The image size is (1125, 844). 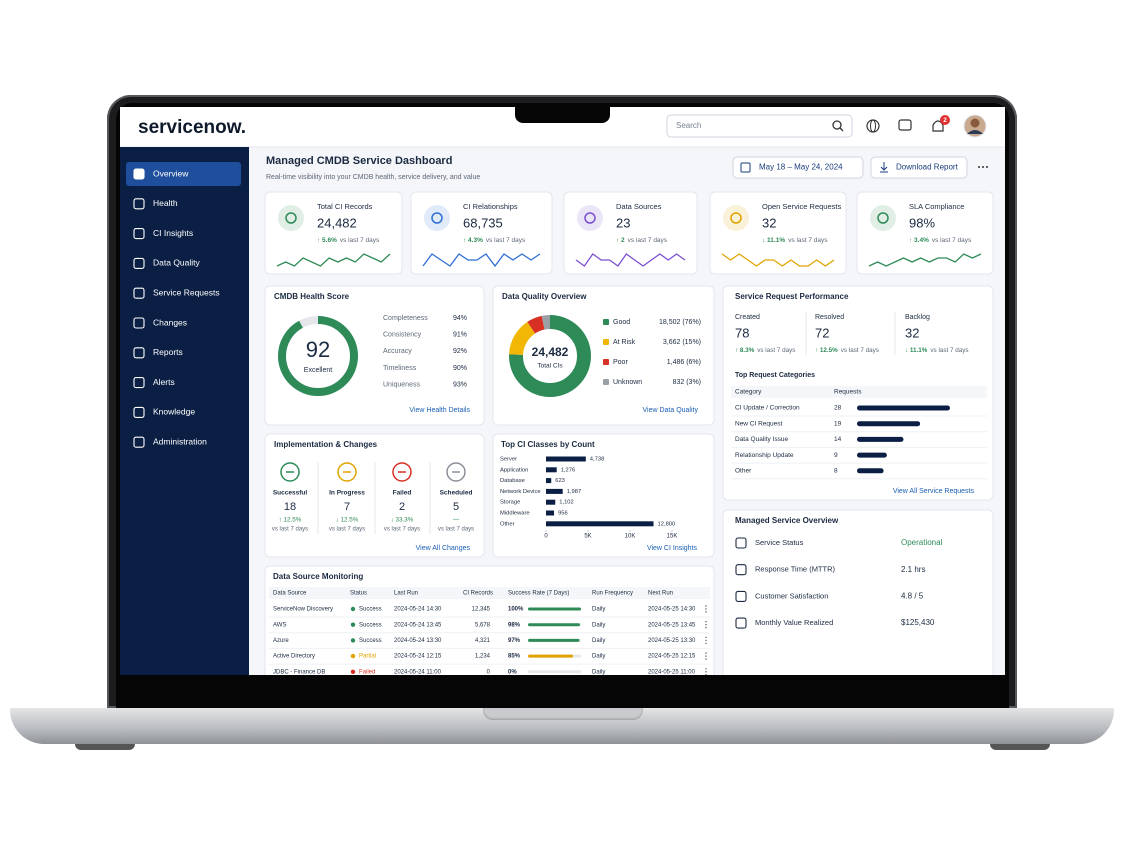 I want to click on overview-label: Customer Satisfaction, so click(x=791, y=595).